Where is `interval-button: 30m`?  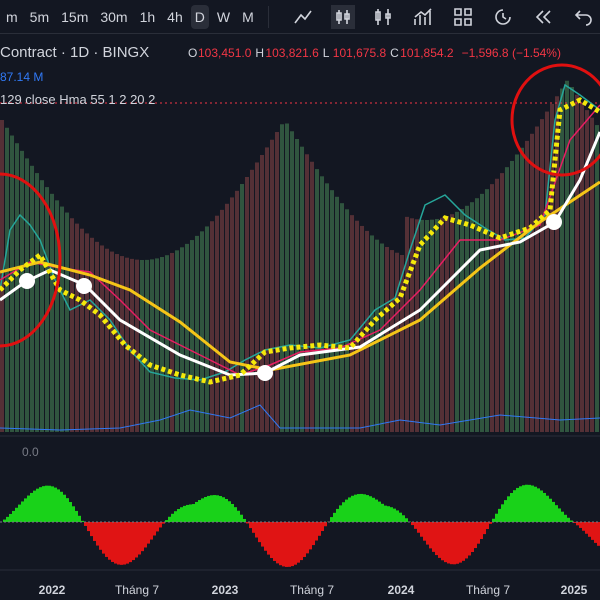
interval-button: 30m is located at coordinates (114, 16).